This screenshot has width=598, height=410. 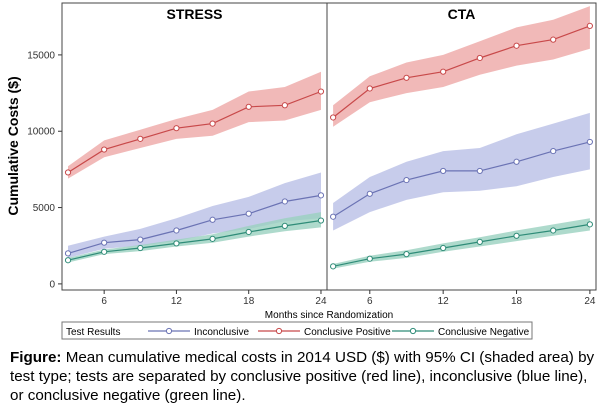 I want to click on y-tick-label: 5000, so click(x=44, y=208).